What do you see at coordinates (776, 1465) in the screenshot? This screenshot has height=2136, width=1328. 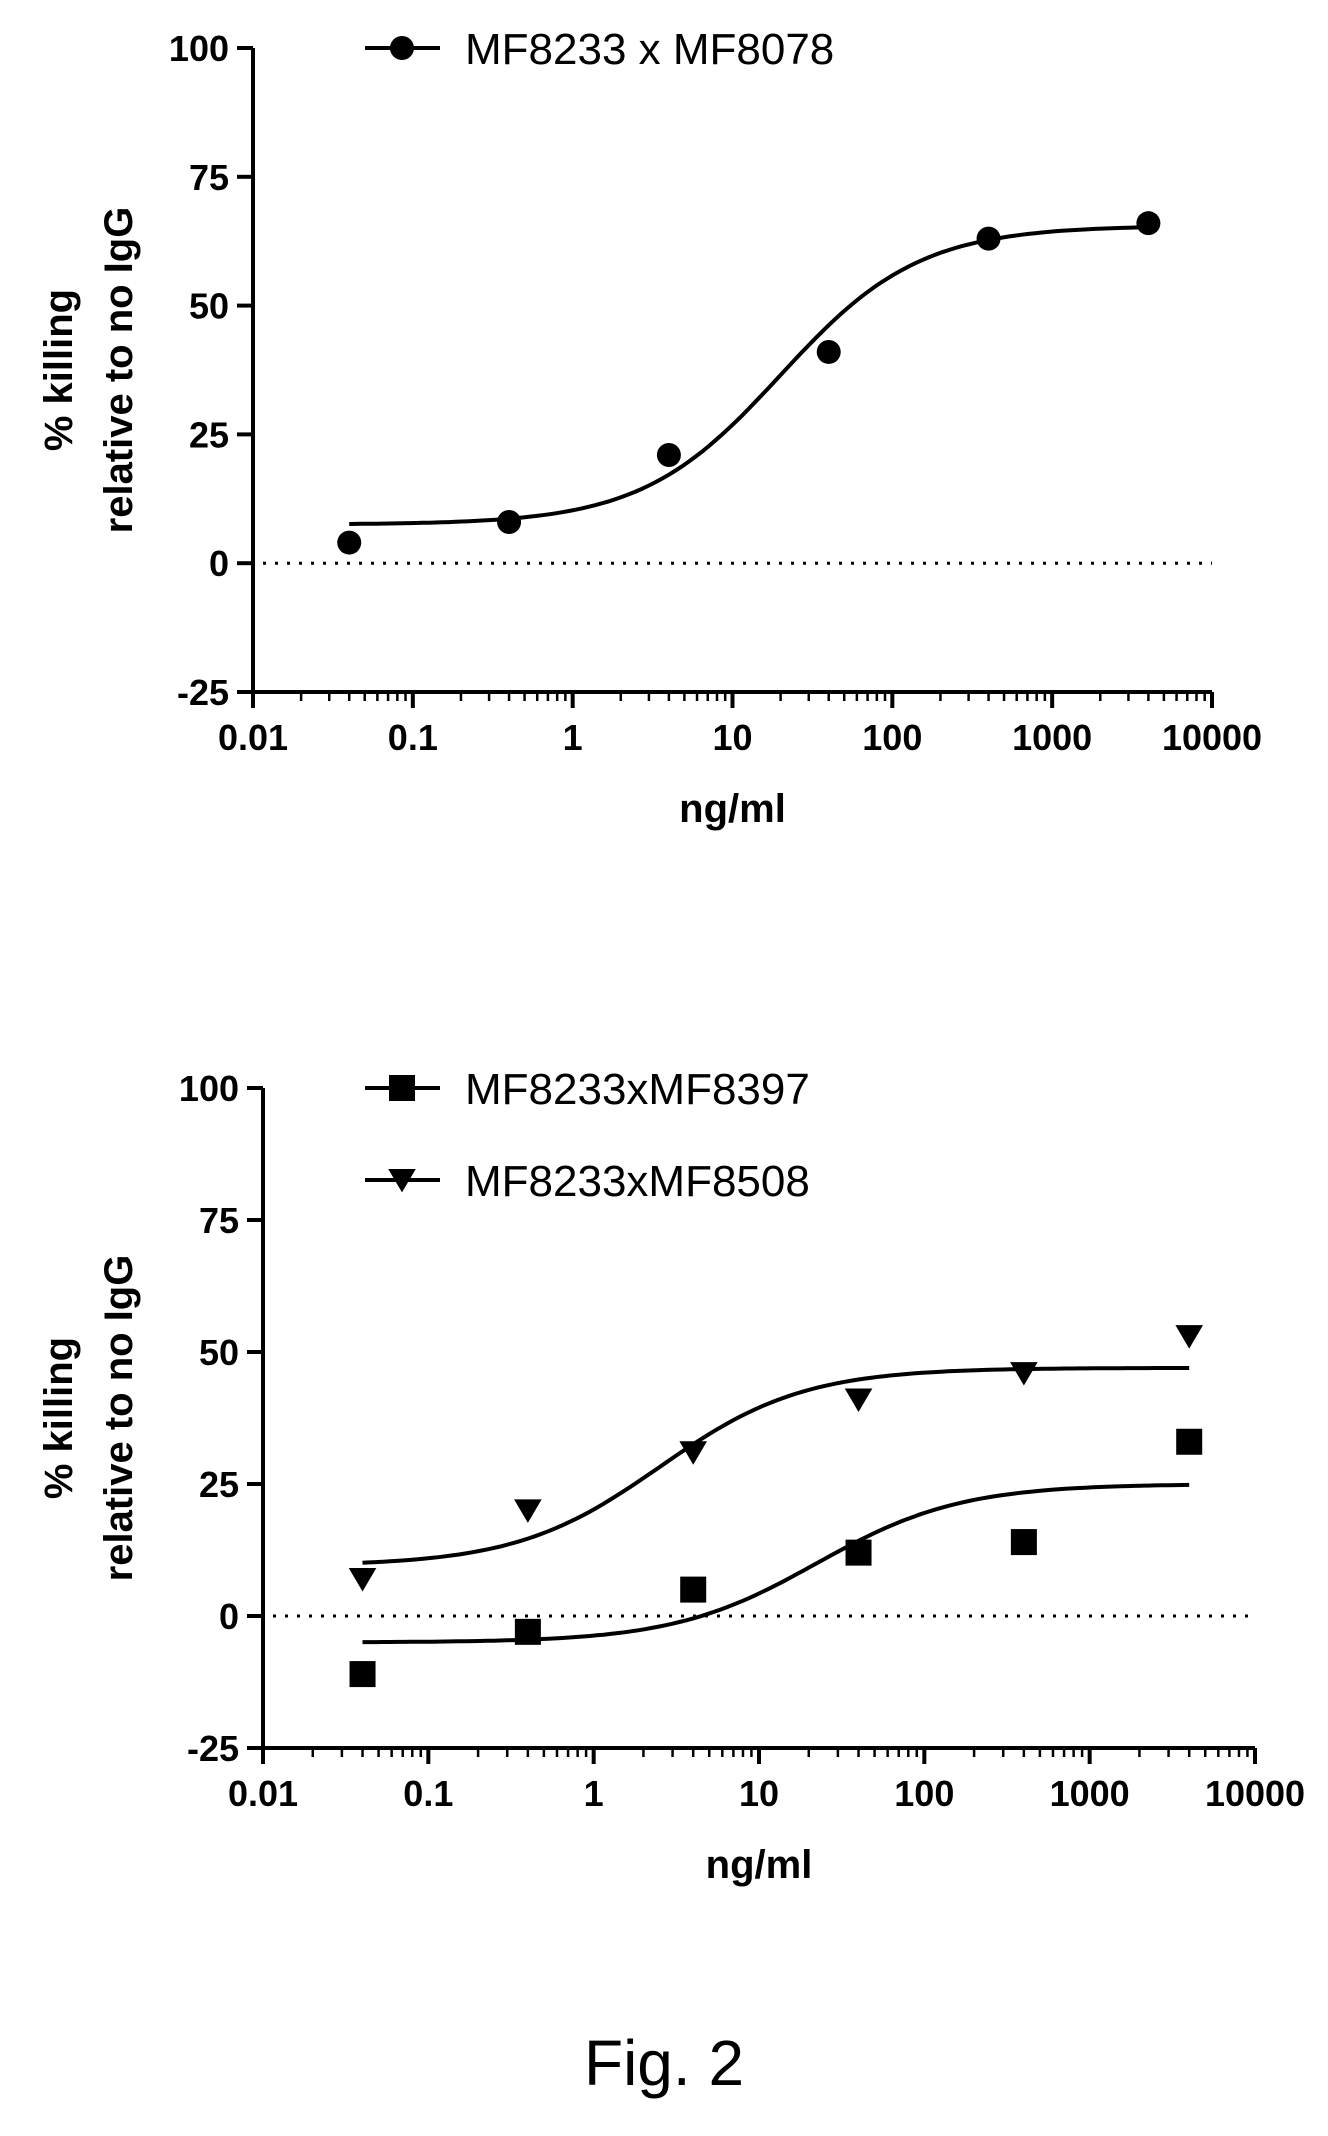 I see `fit-curve-triangle-down` at bounding box center [776, 1465].